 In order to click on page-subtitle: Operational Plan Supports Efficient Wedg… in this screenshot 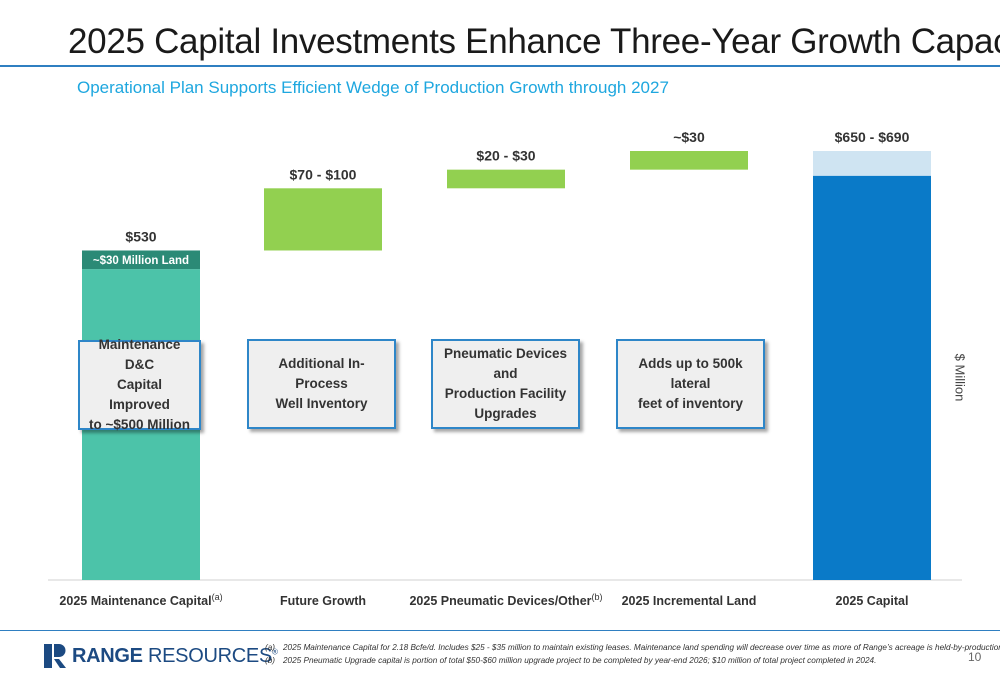, I will do `click(373, 87)`.